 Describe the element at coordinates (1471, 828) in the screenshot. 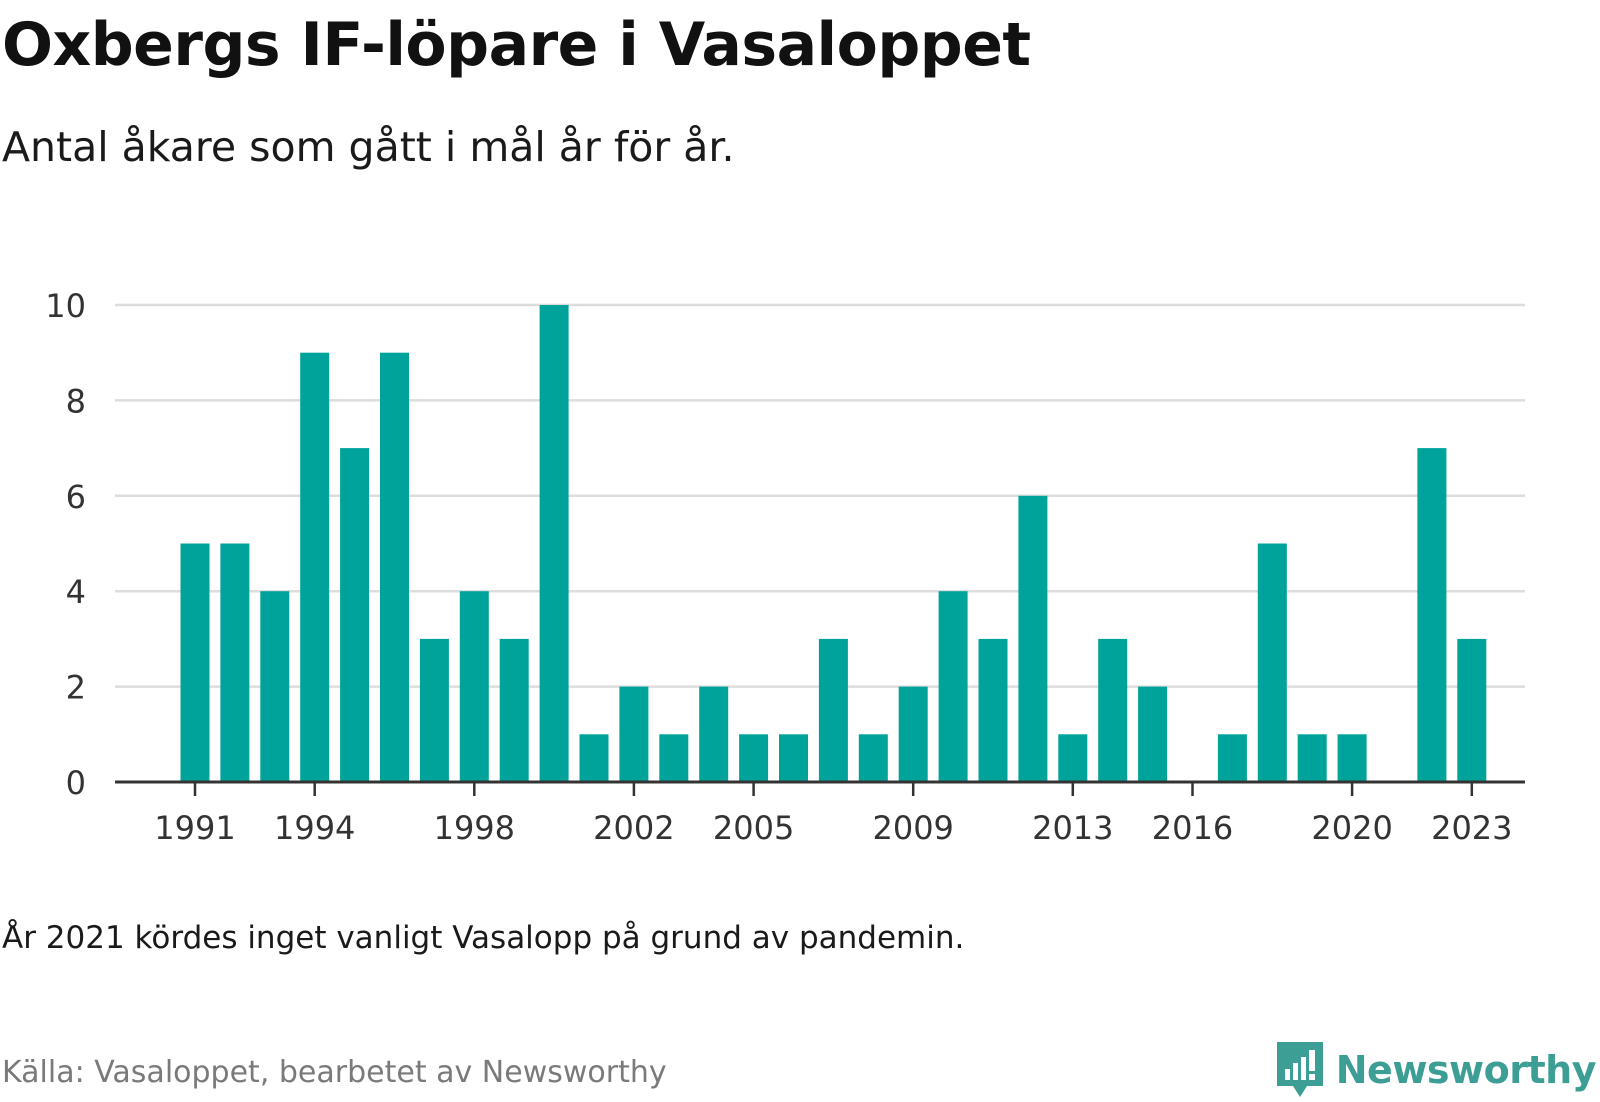

I see `x-tick-label: 2023` at that location.